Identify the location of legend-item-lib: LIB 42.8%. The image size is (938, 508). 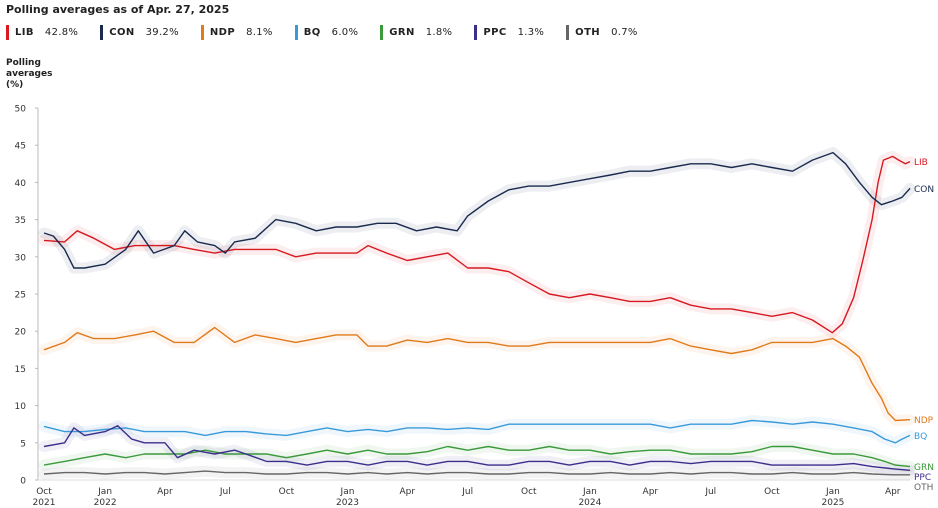
(53, 32).